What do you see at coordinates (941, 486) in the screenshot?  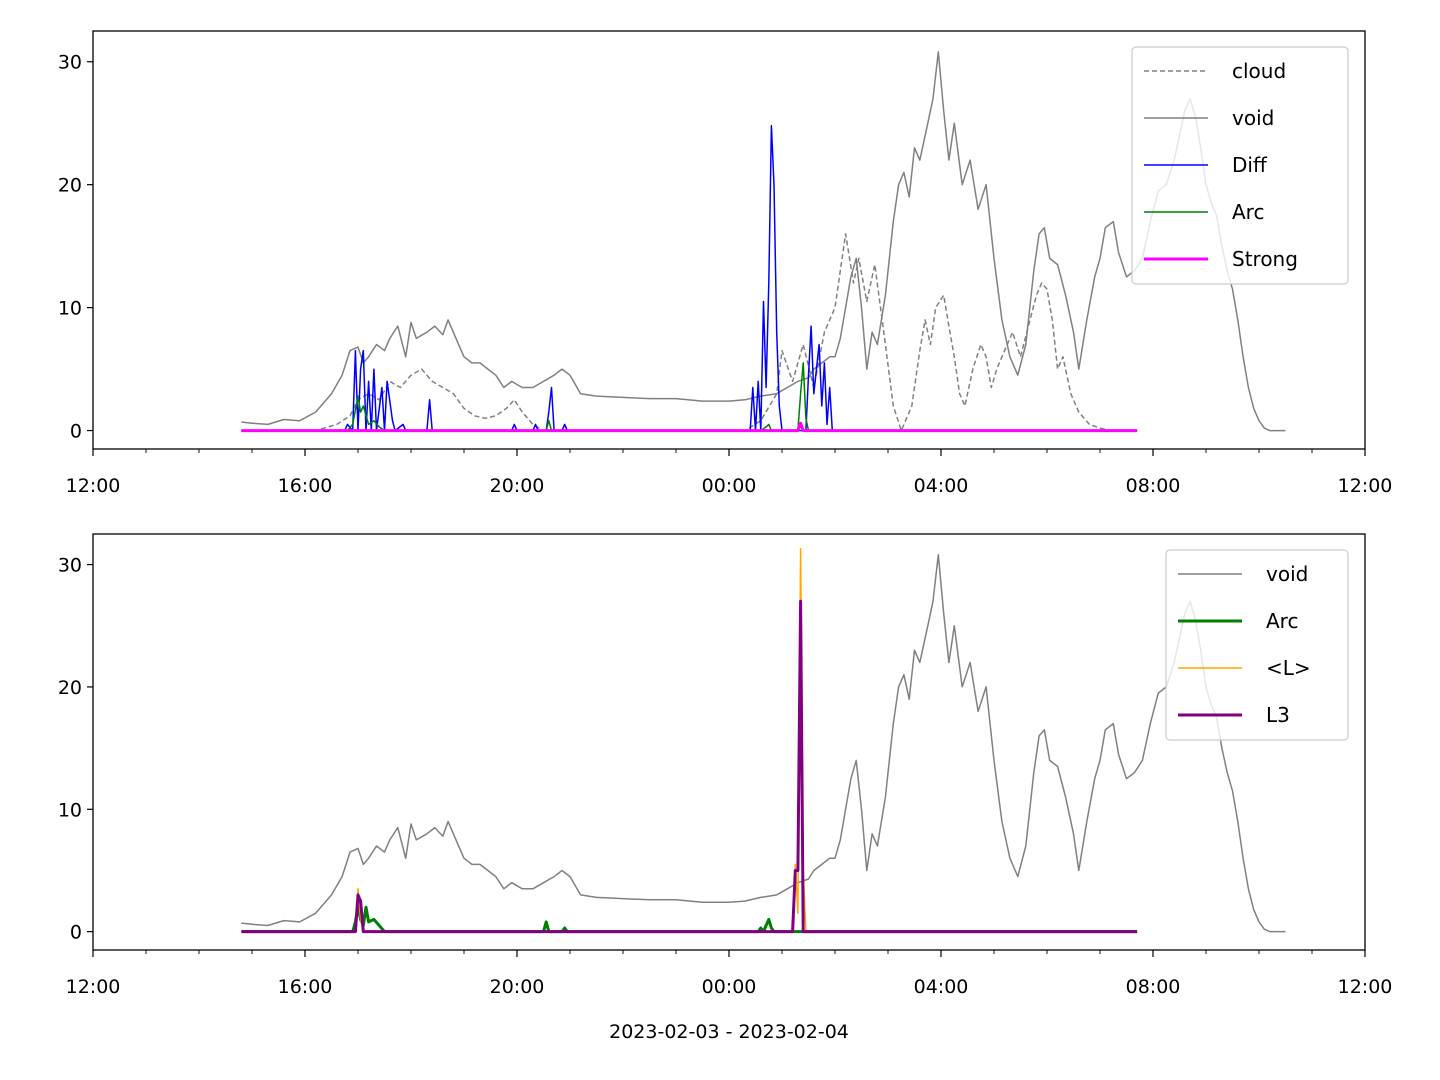 I see `top-chart-x-tick-label: 04:00` at bounding box center [941, 486].